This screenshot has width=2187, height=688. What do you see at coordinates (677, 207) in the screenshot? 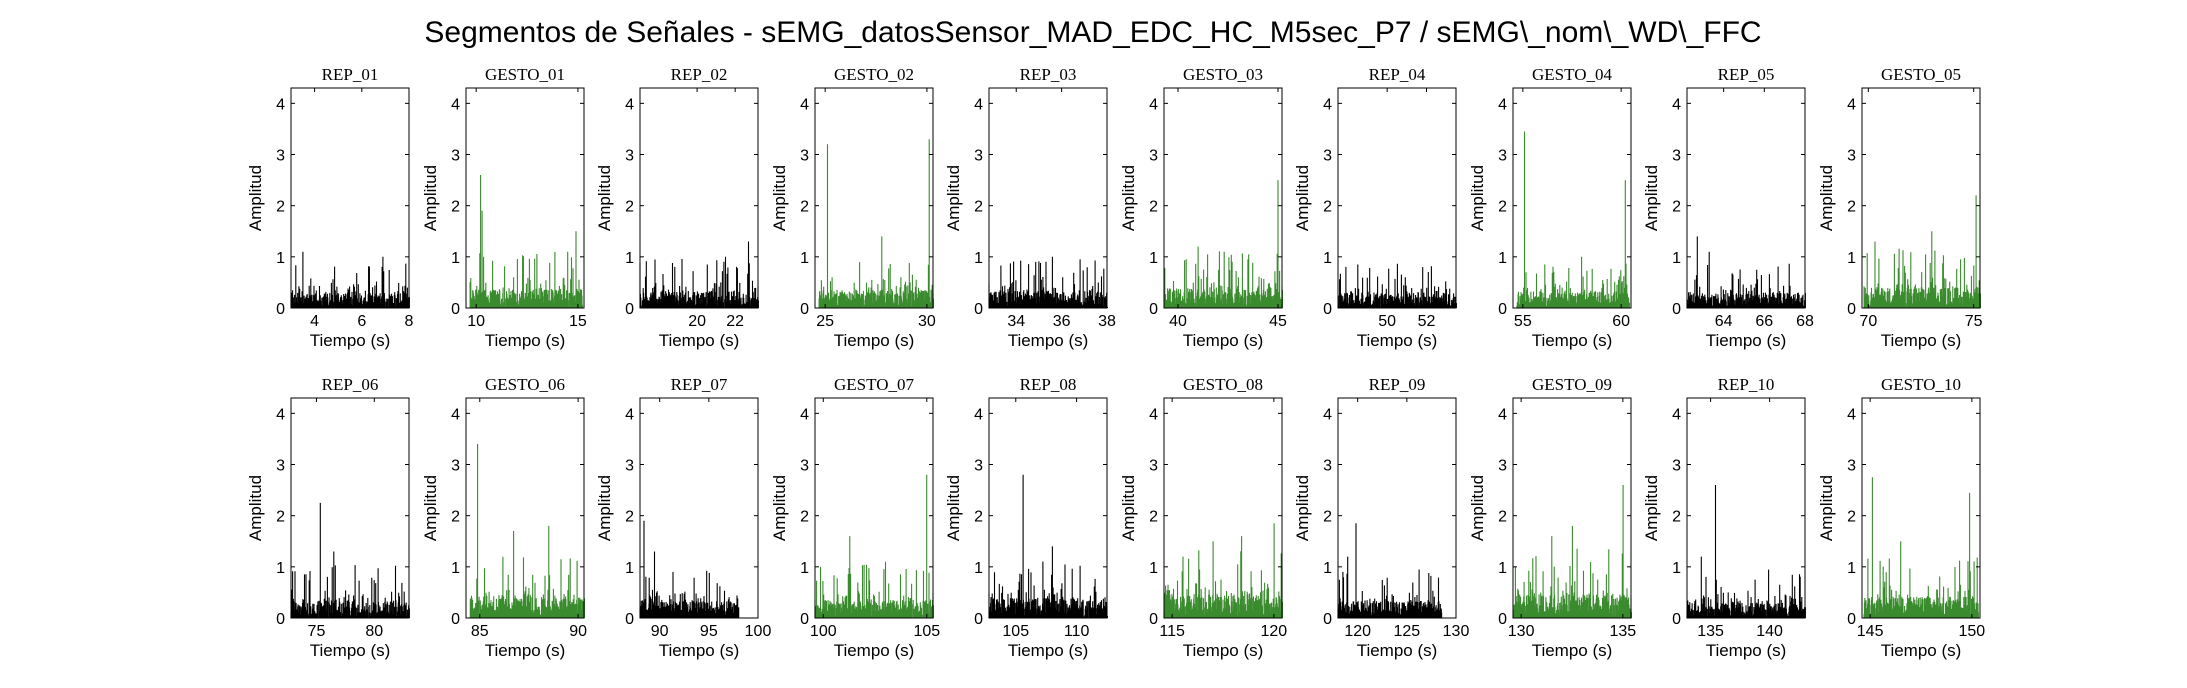
I see `subplot-rep-02: 0 1 2 3 4 20 22 REP_02 Tiempo (s) Amplitud` at bounding box center [677, 207].